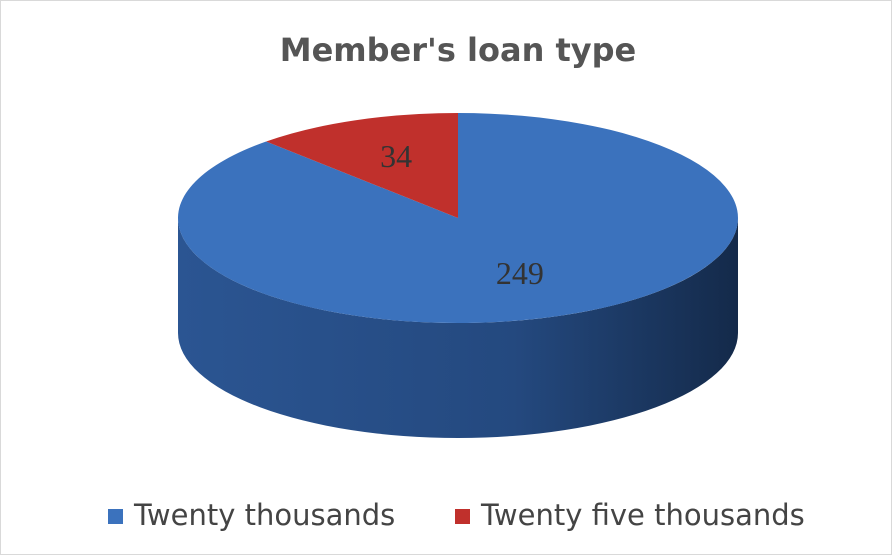 This screenshot has height=555, width=892. I want to click on pie-slice, so click(362, 165).